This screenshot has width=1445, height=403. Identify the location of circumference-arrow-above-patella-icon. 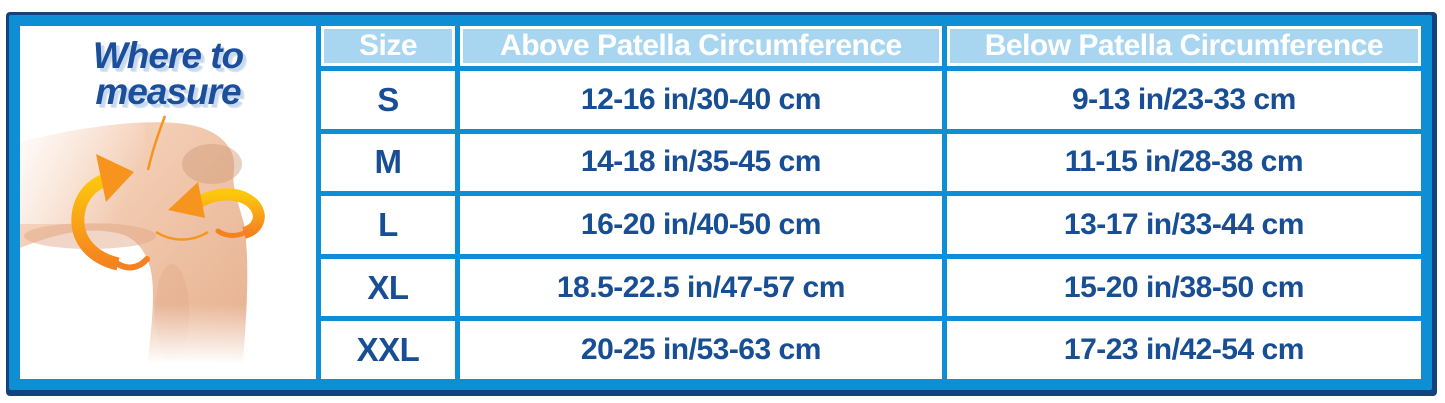
(110, 212).